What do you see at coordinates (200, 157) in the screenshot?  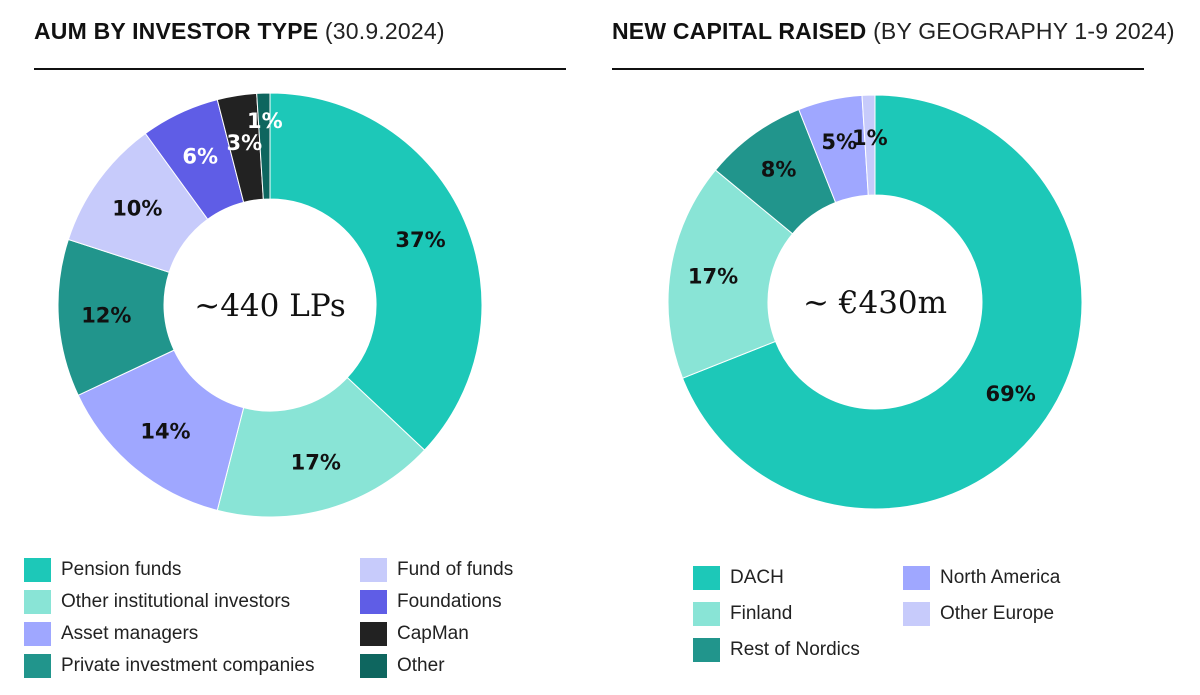 I see `slice-label-foundations: 6%` at bounding box center [200, 157].